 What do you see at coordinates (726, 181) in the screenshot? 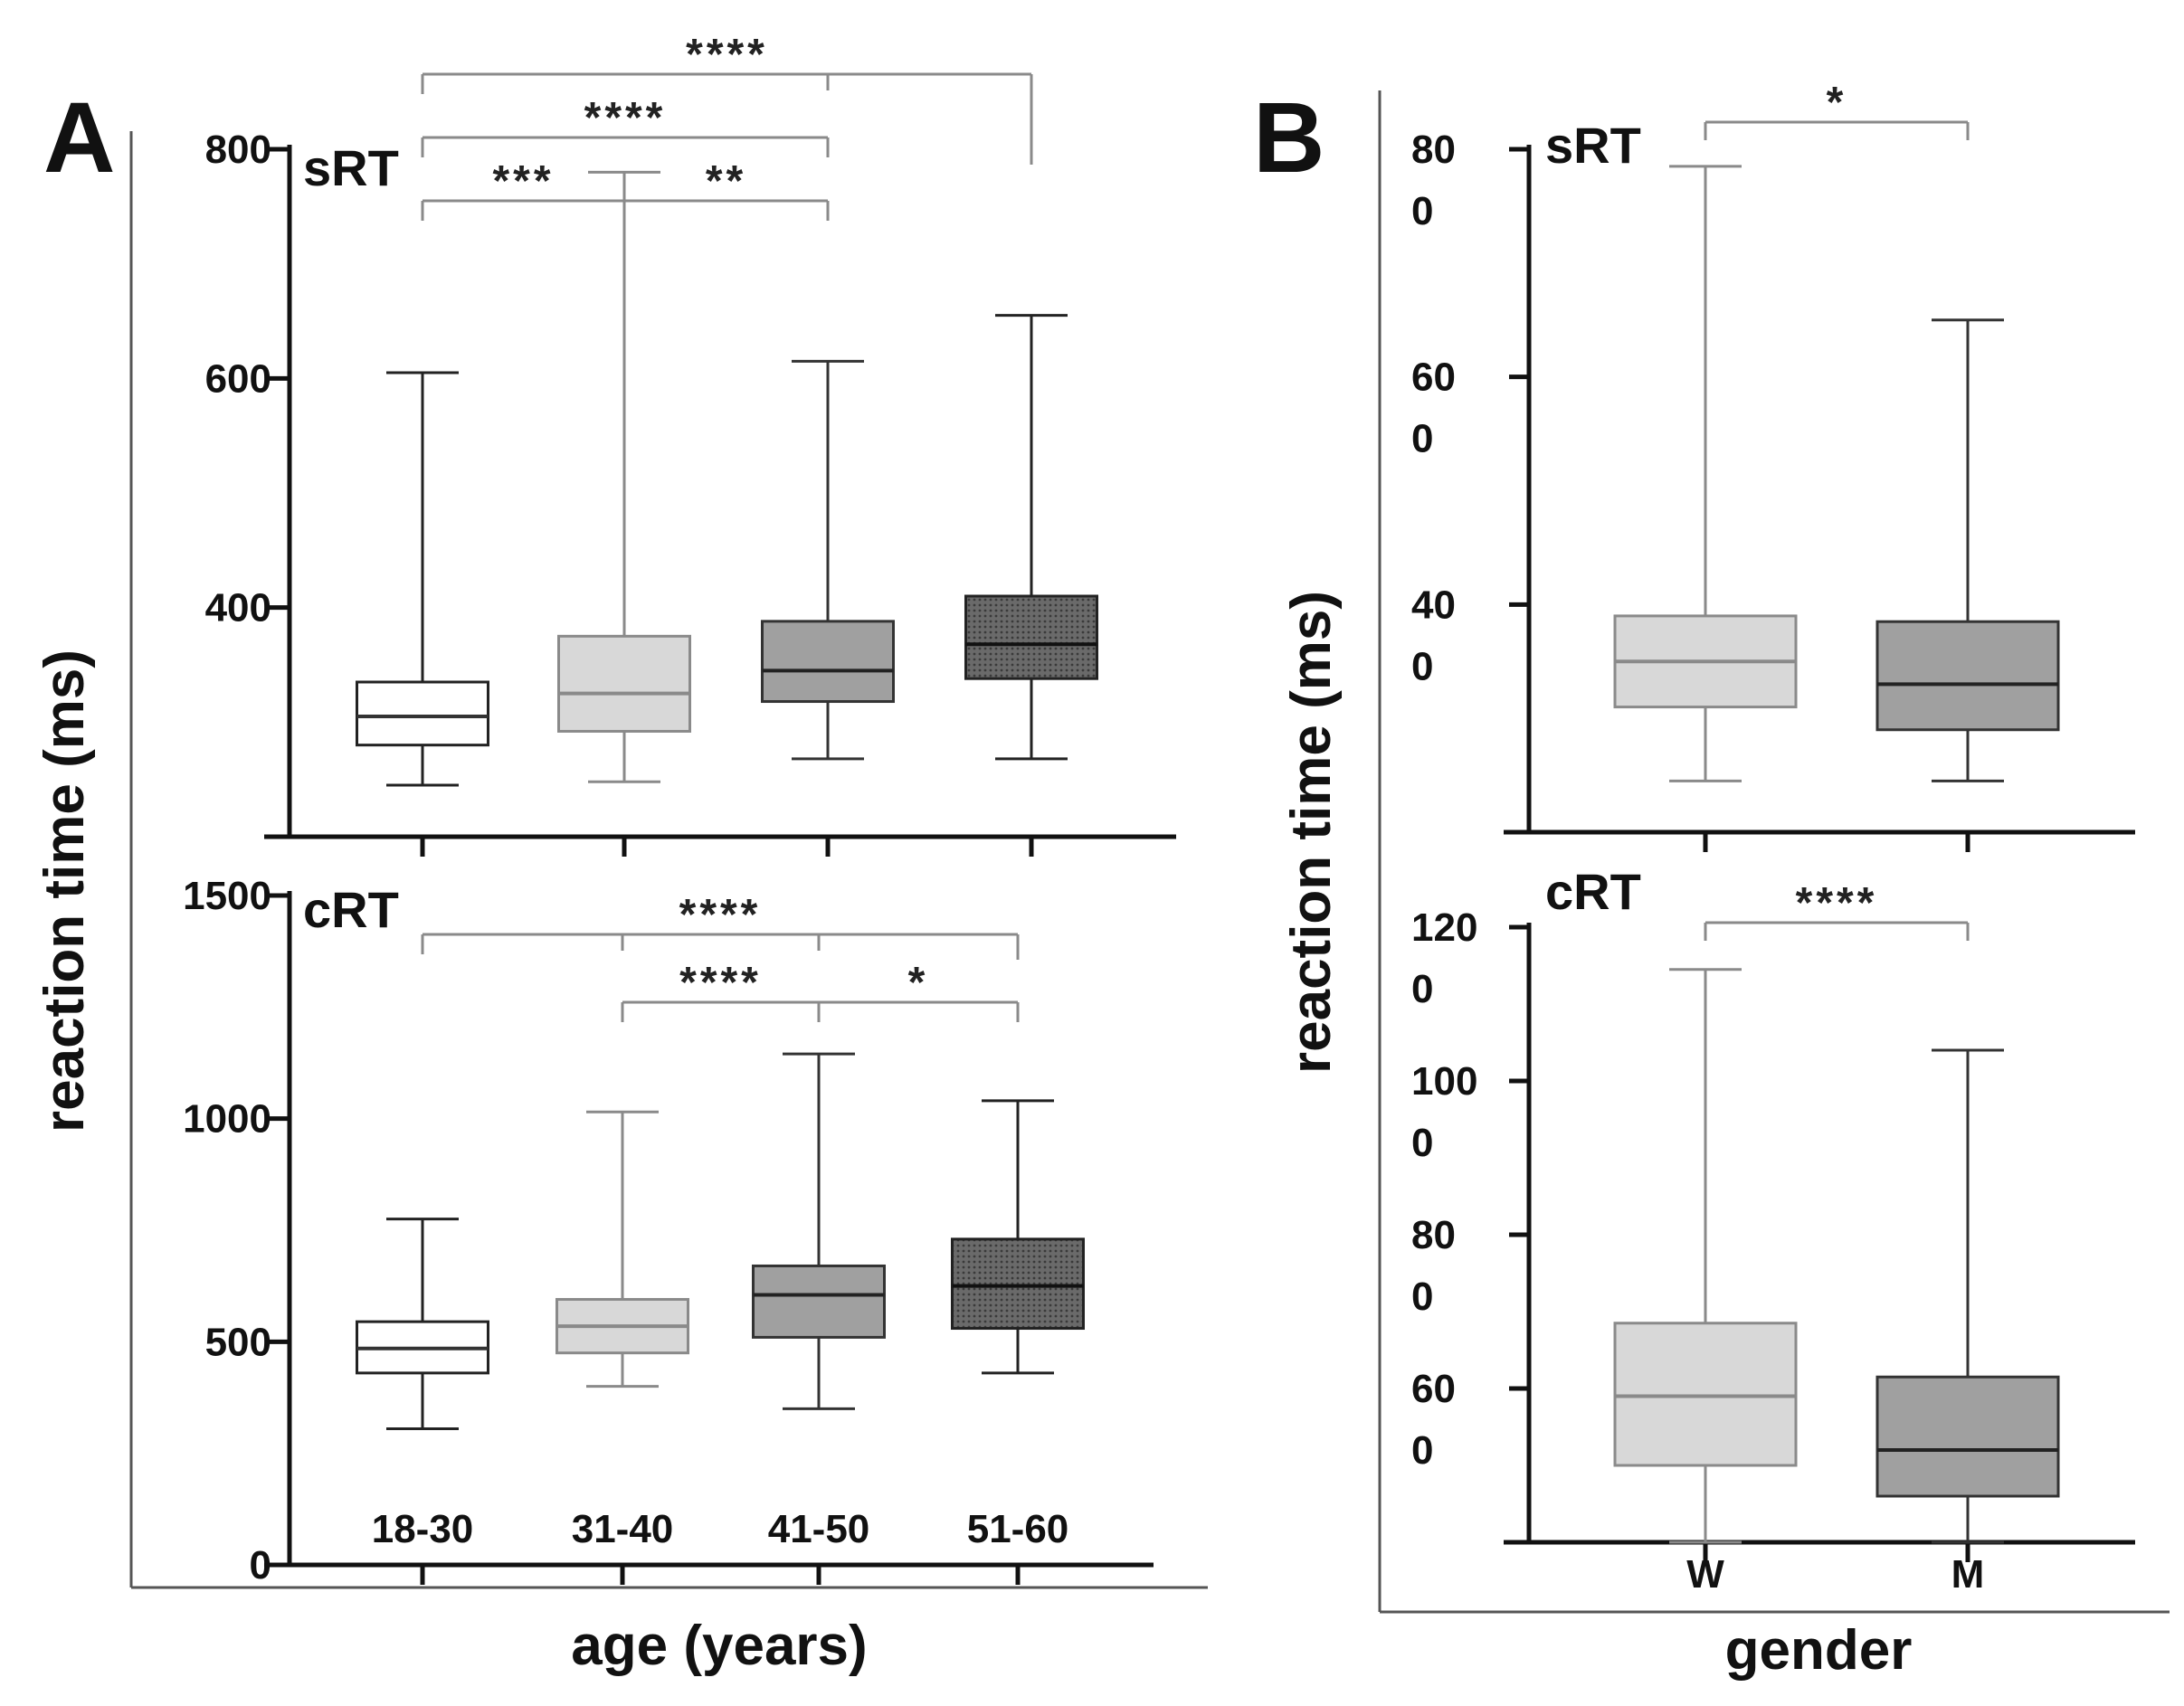
I see `significance-label: **` at bounding box center [726, 181].